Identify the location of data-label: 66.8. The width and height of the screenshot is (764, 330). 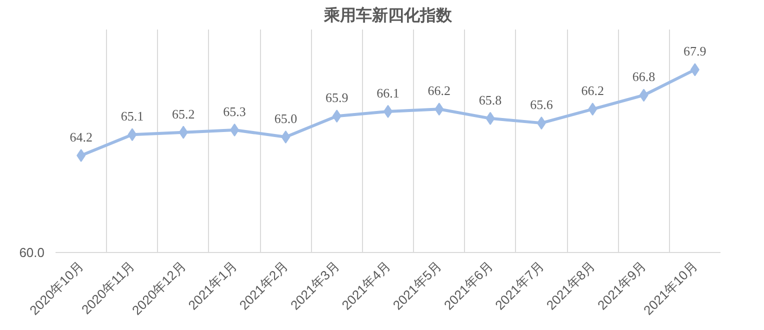
(644, 76).